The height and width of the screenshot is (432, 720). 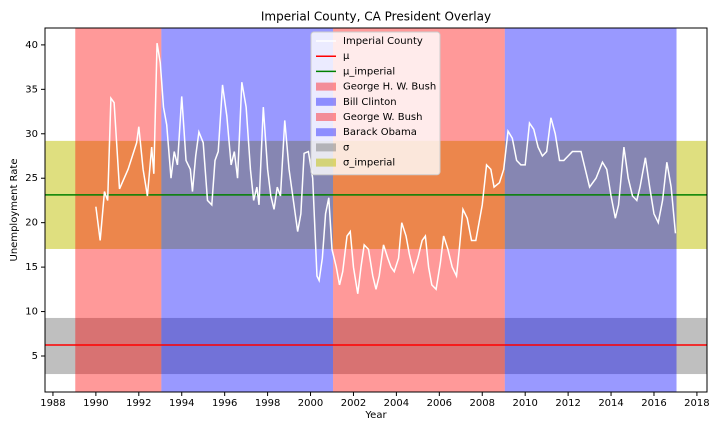 What do you see at coordinates (14, 210) in the screenshot?
I see `y-axis-label: Unemployment Rate` at bounding box center [14, 210].